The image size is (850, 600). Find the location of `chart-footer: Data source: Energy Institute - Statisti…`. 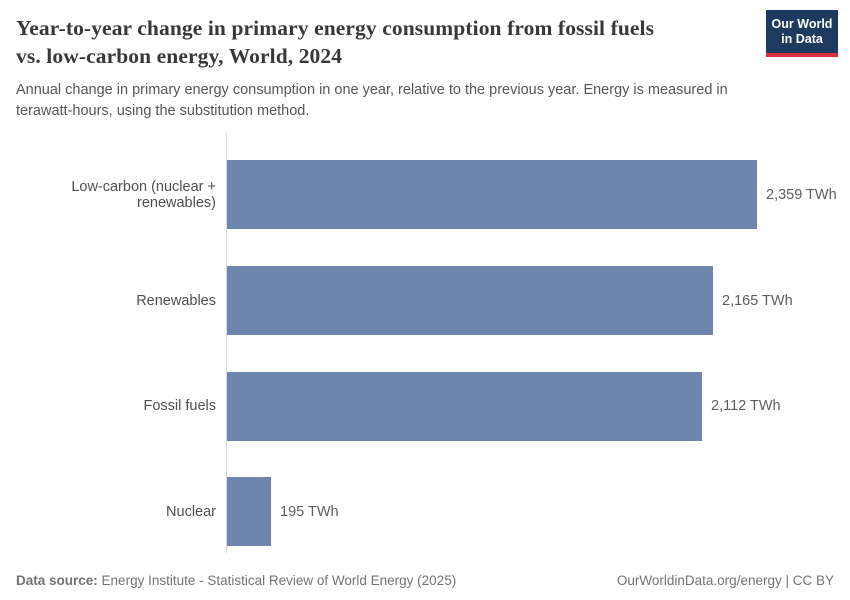

chart-footer: Data source: Energy Institute - Statisti… is located at coordinates (425, 575).